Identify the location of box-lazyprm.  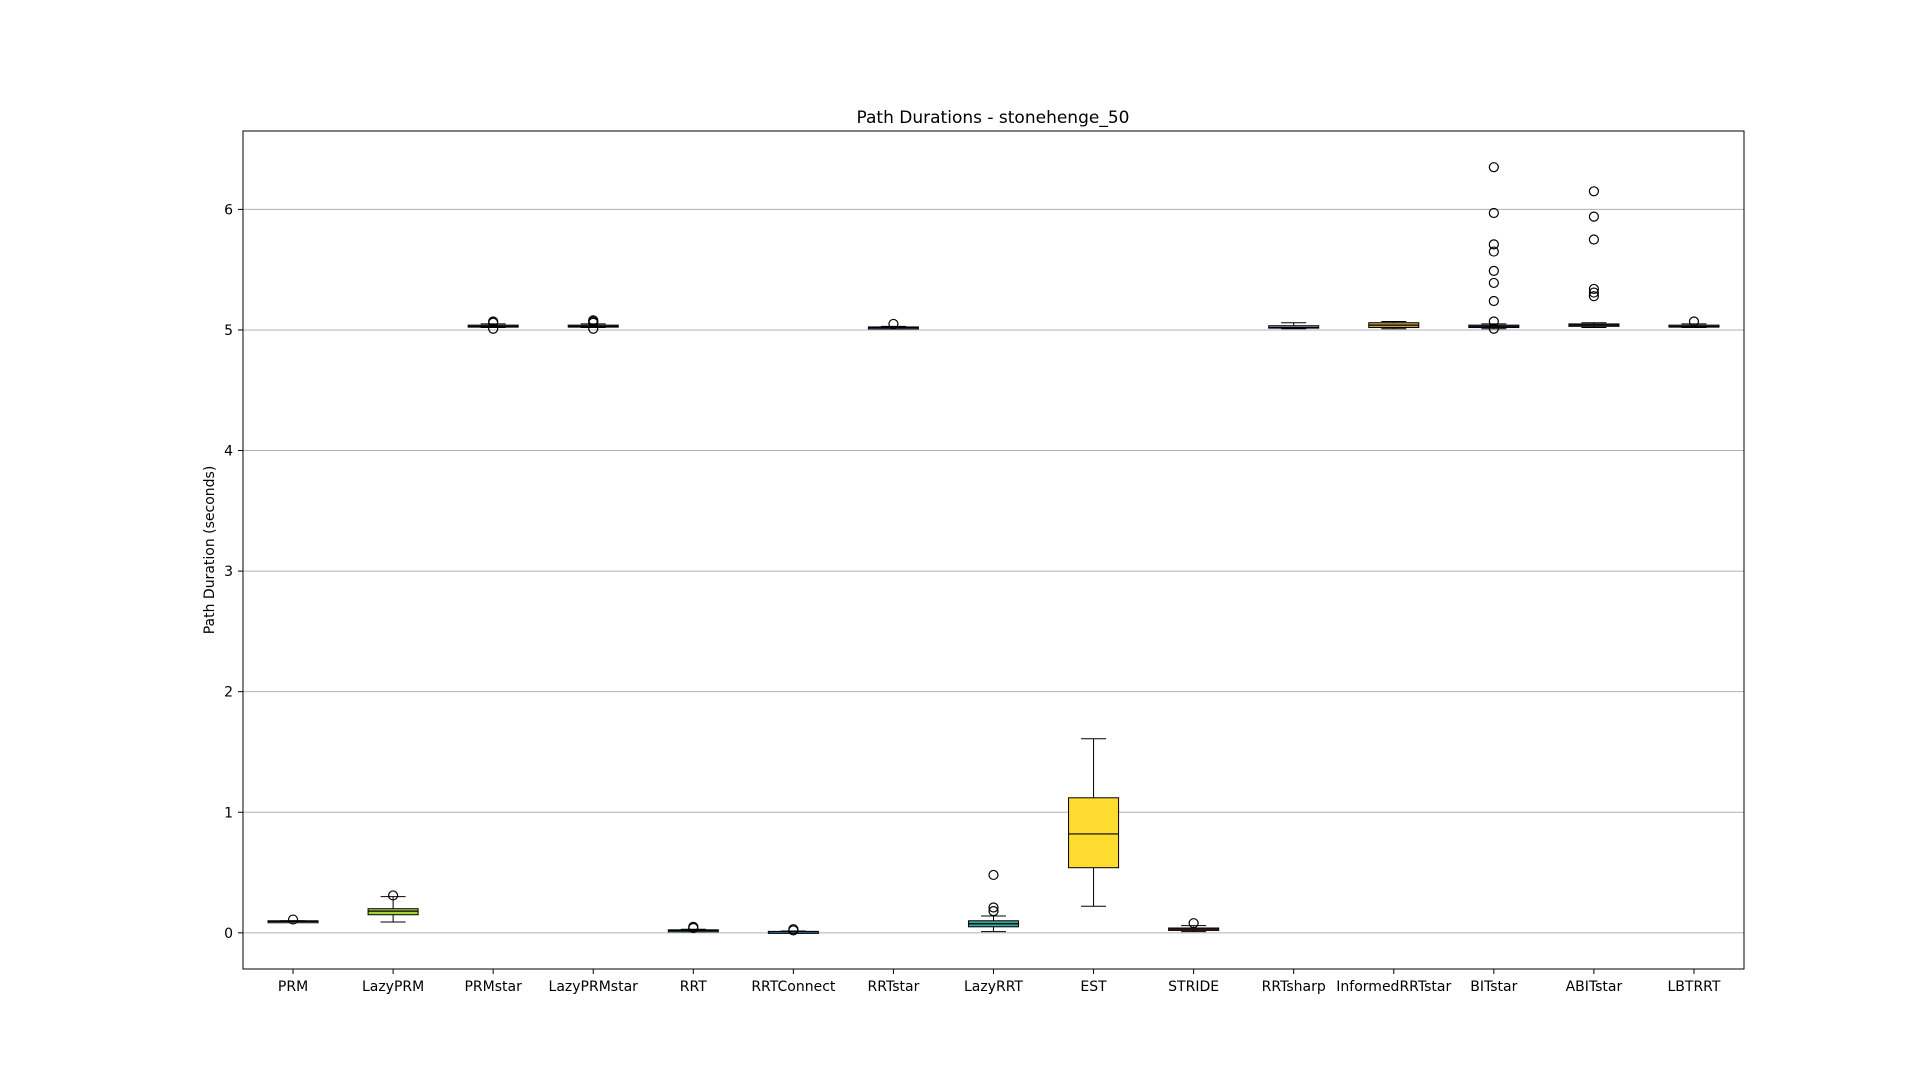
(393, 906).